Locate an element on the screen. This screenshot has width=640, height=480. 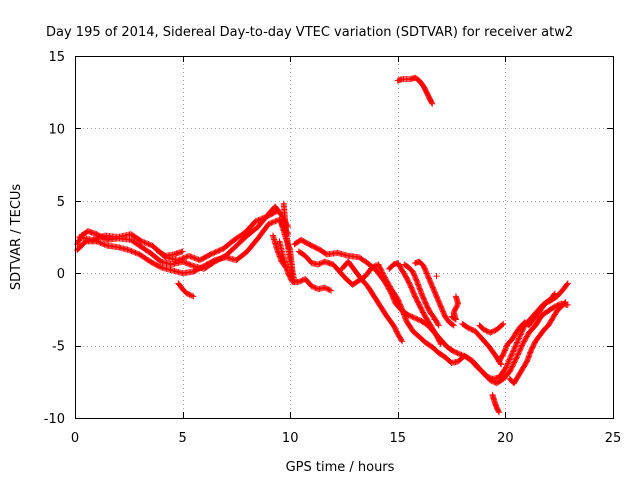
x-tick-label: 0 is located at coordinates (75, 438).